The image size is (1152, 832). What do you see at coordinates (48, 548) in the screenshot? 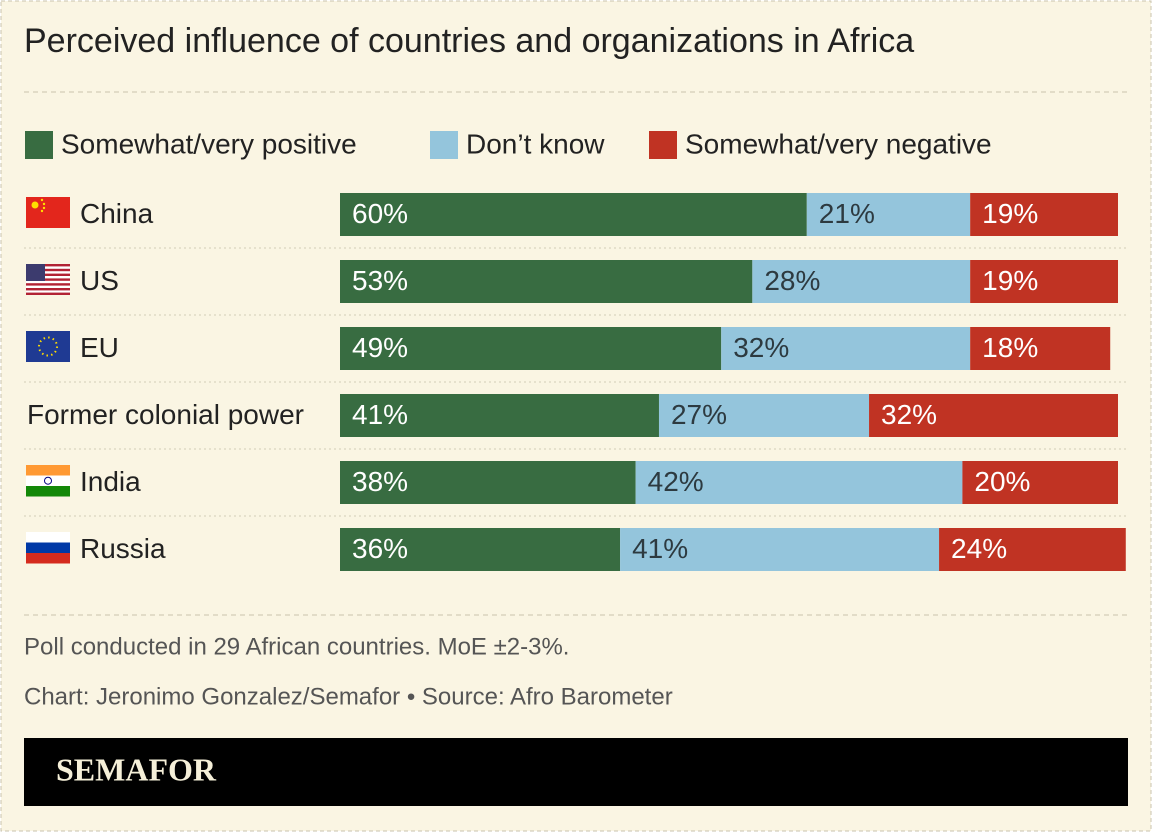
I see `flag-russia` at bounding box center [48, 548].